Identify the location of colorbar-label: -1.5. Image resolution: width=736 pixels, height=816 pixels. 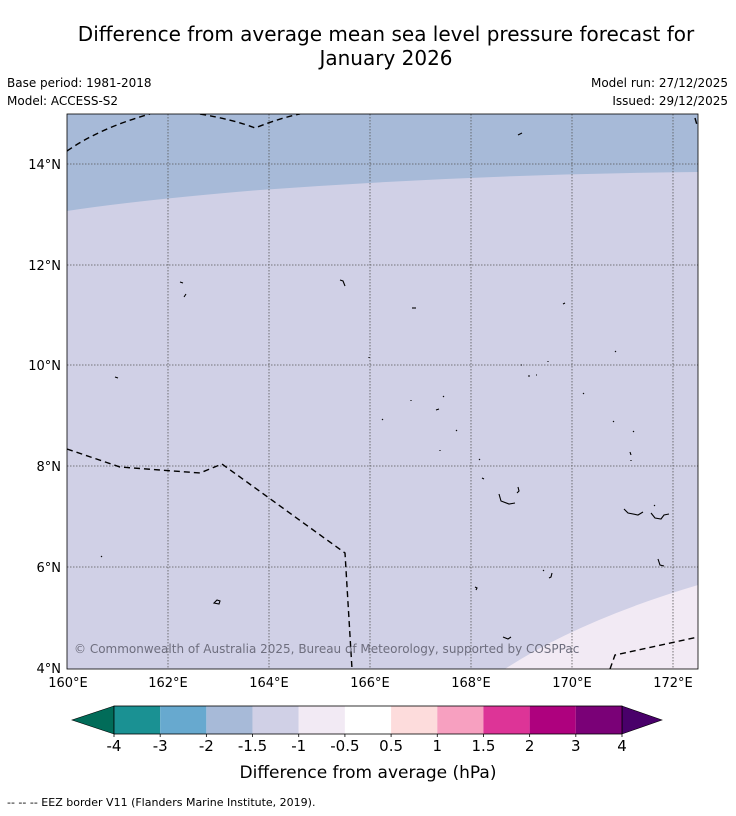
(252, 746).